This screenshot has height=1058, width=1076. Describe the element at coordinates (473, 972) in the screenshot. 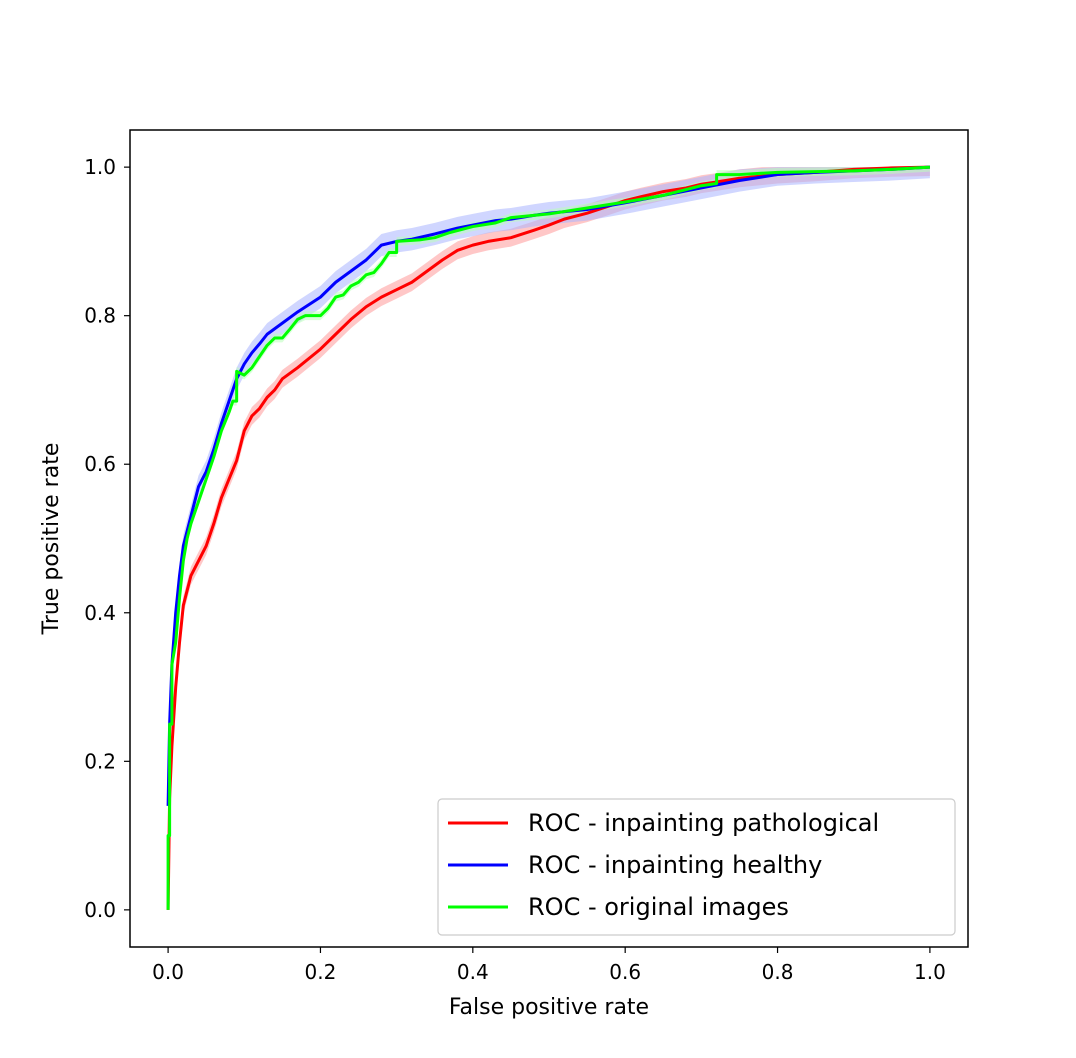

I see `x-tick-label: 0.4` at that location.